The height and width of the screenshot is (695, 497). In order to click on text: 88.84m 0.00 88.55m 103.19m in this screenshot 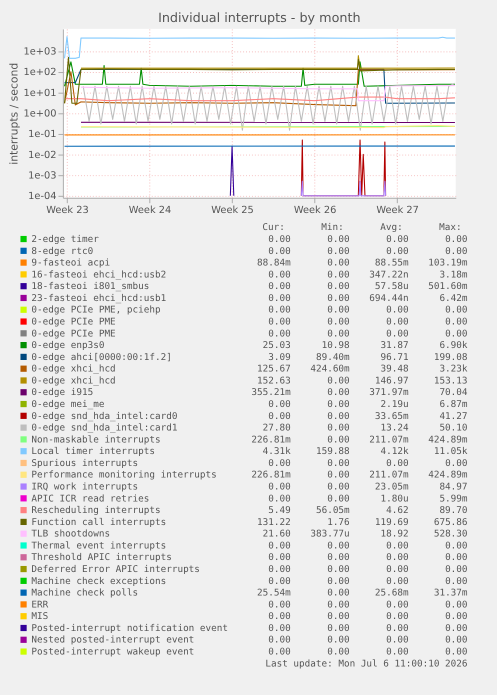, I will do `click(362, 263)`.